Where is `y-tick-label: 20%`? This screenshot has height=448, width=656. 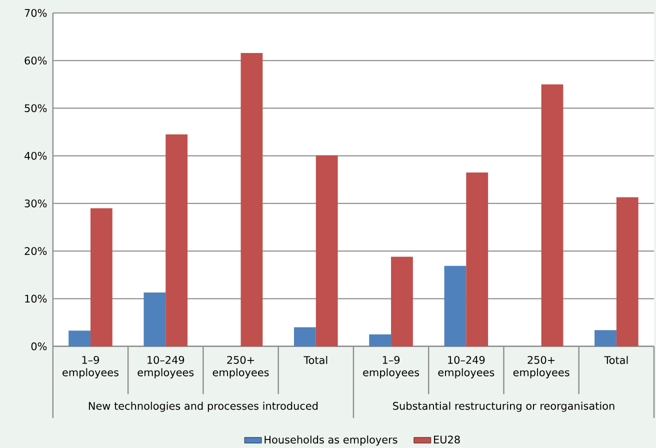 y-tick-label: 20% is located at coordinates (35, 251).